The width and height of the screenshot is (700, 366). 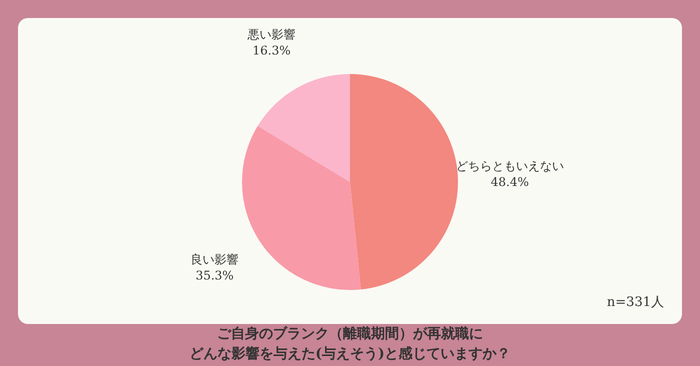 I want to click on data-label: 16.3%, so click(x=271, y=51).